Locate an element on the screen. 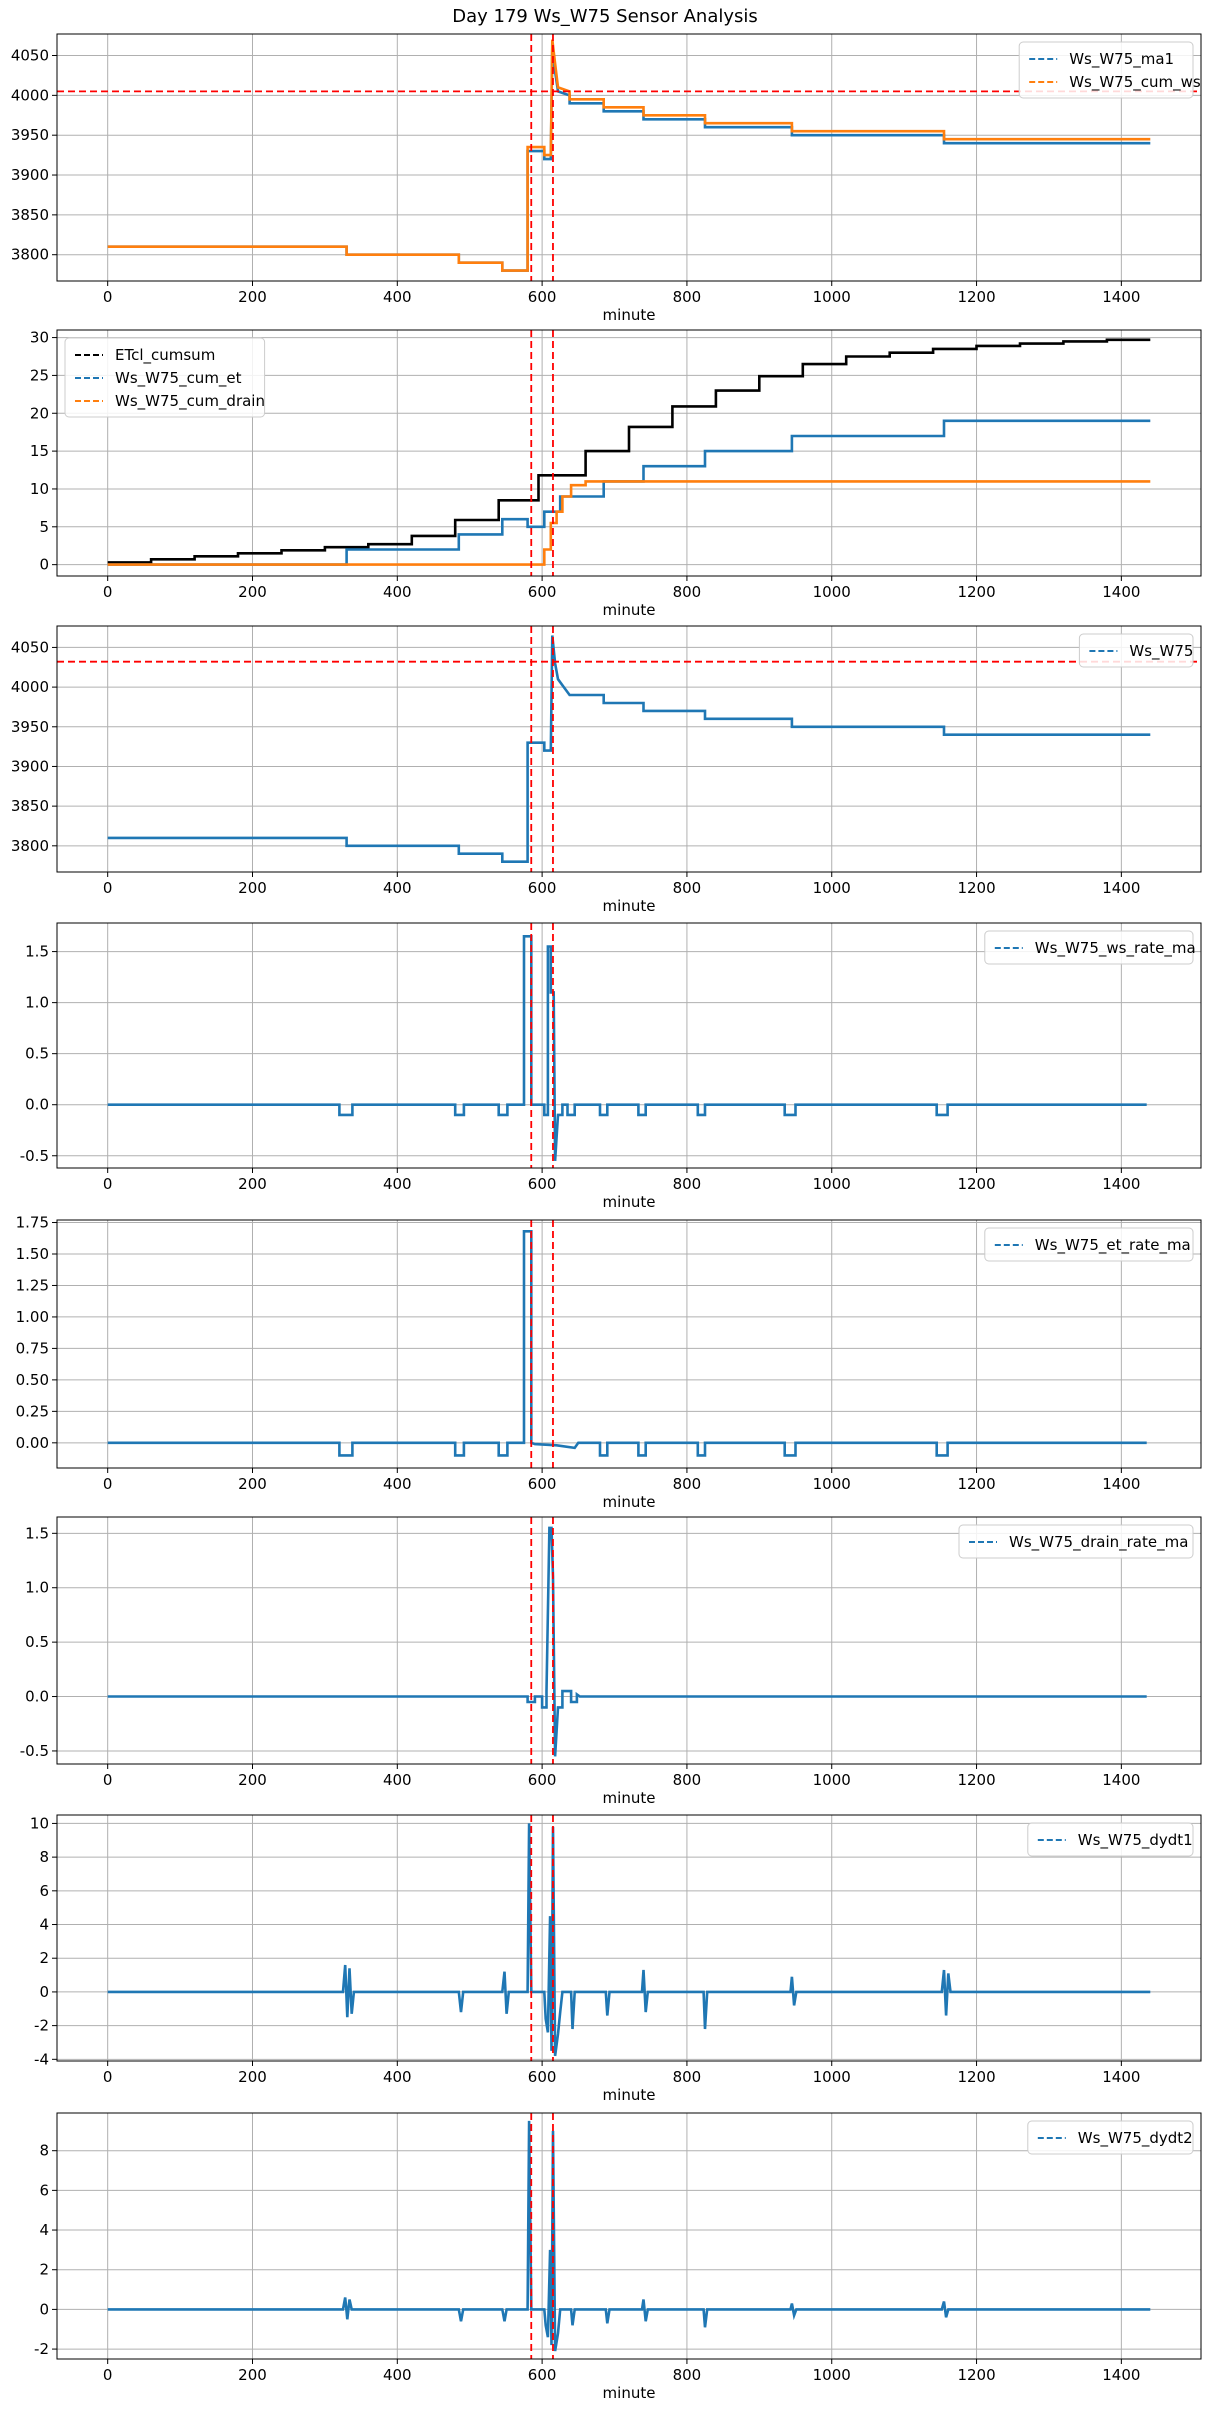  series-line-ws-w75-dydt2 is located at coordinates (629, 2236).